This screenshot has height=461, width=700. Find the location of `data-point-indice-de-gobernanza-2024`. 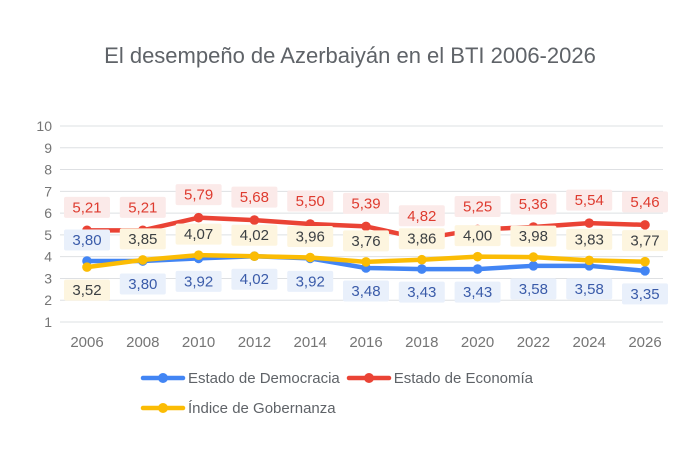

data-point-indice-de-gobernanza-2024 is located at coordinates (589, 260).